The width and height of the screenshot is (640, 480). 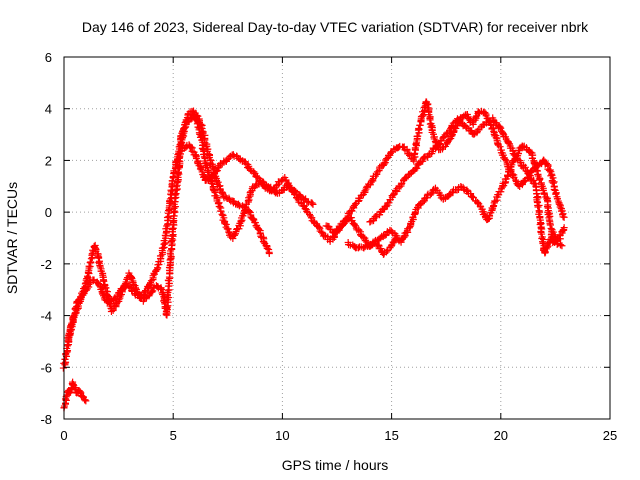 I want to click on y-tick-label: 4, so click(x=48, y=109).